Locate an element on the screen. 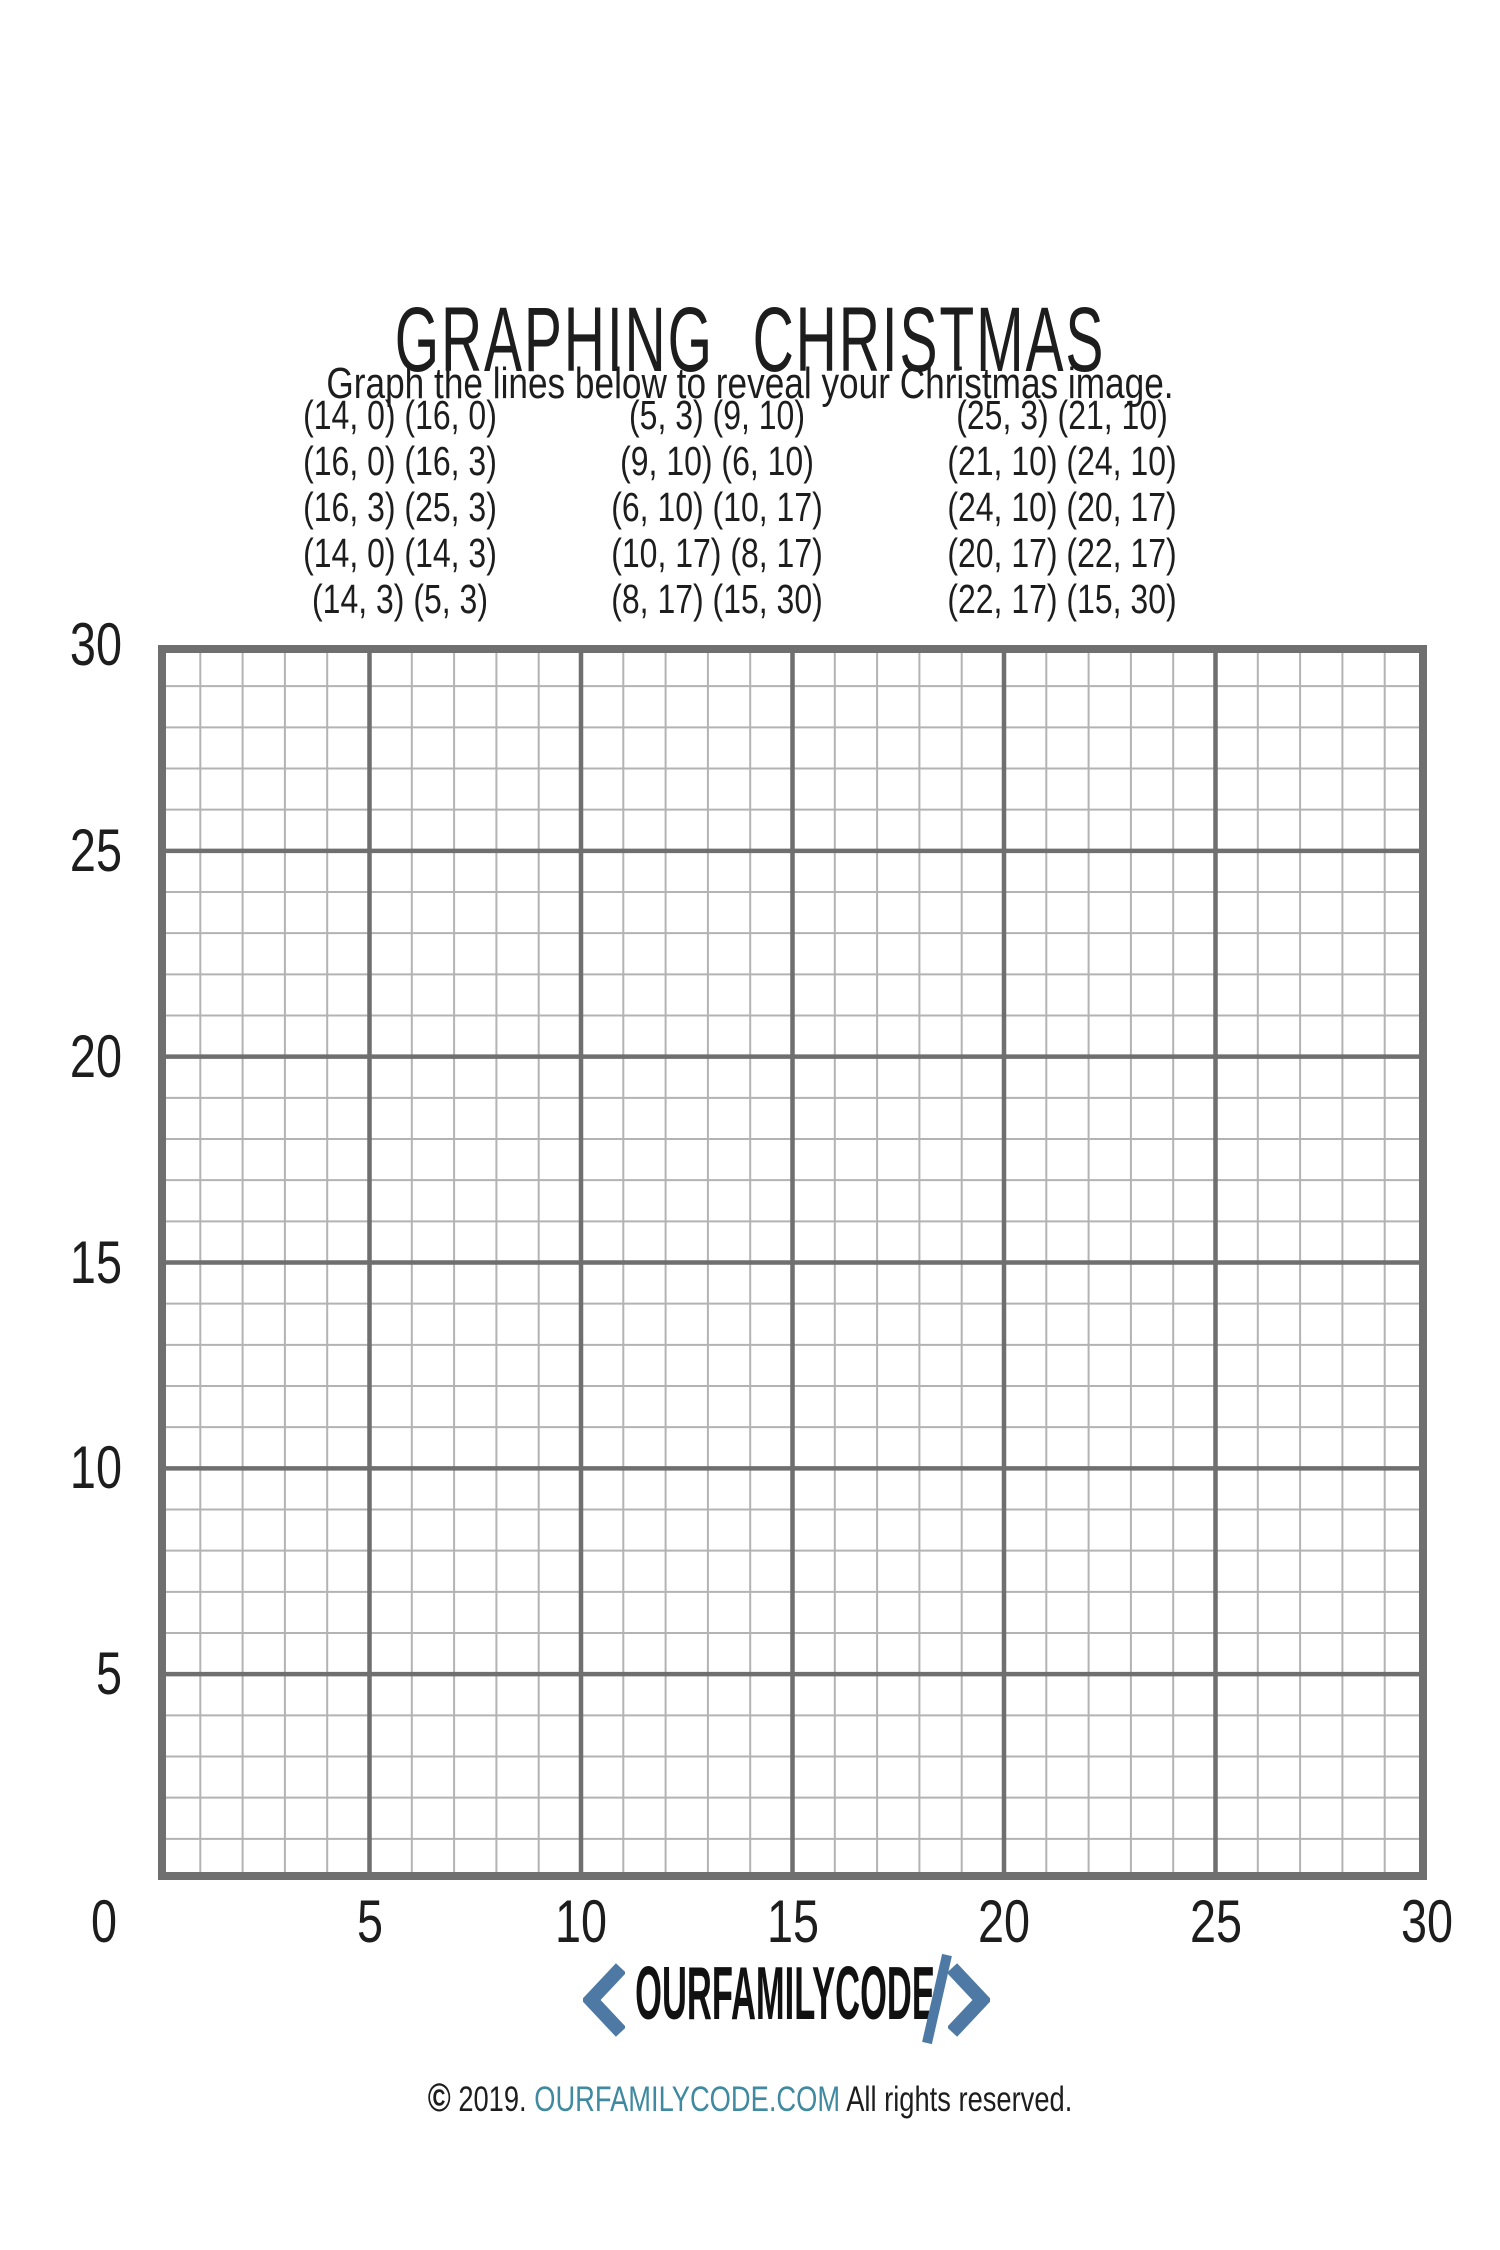 The image size is (1500, 2250). segment-endpoints: (8, 17) (15, 30) is located at coordinates (717, 599).